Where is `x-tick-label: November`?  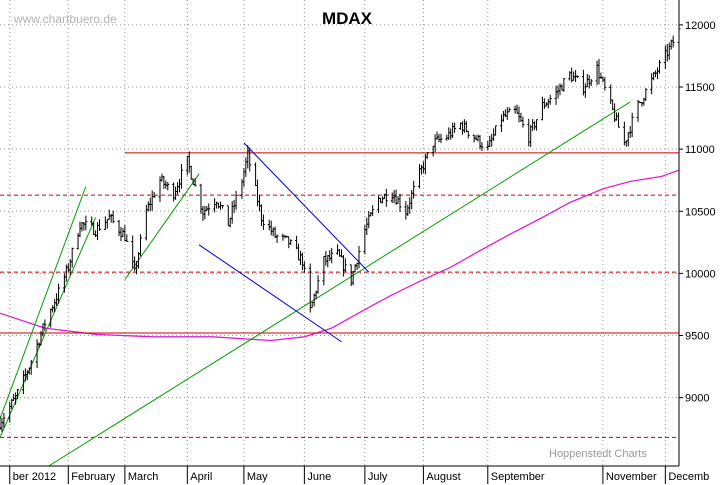
x-tick-label: November is located at coordinates (631, 477).